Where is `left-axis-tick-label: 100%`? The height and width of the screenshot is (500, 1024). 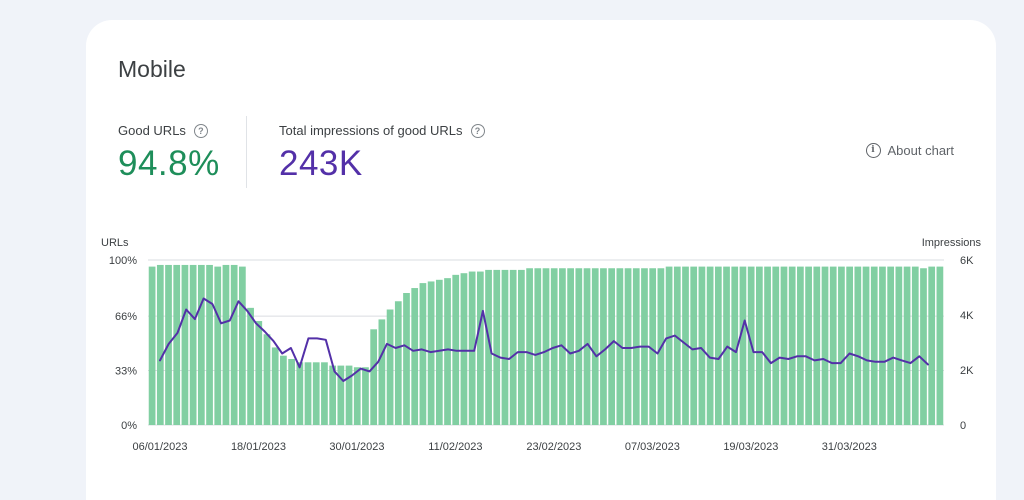 left-axis-tick-label: 100% is located at coordinates (123, 261).